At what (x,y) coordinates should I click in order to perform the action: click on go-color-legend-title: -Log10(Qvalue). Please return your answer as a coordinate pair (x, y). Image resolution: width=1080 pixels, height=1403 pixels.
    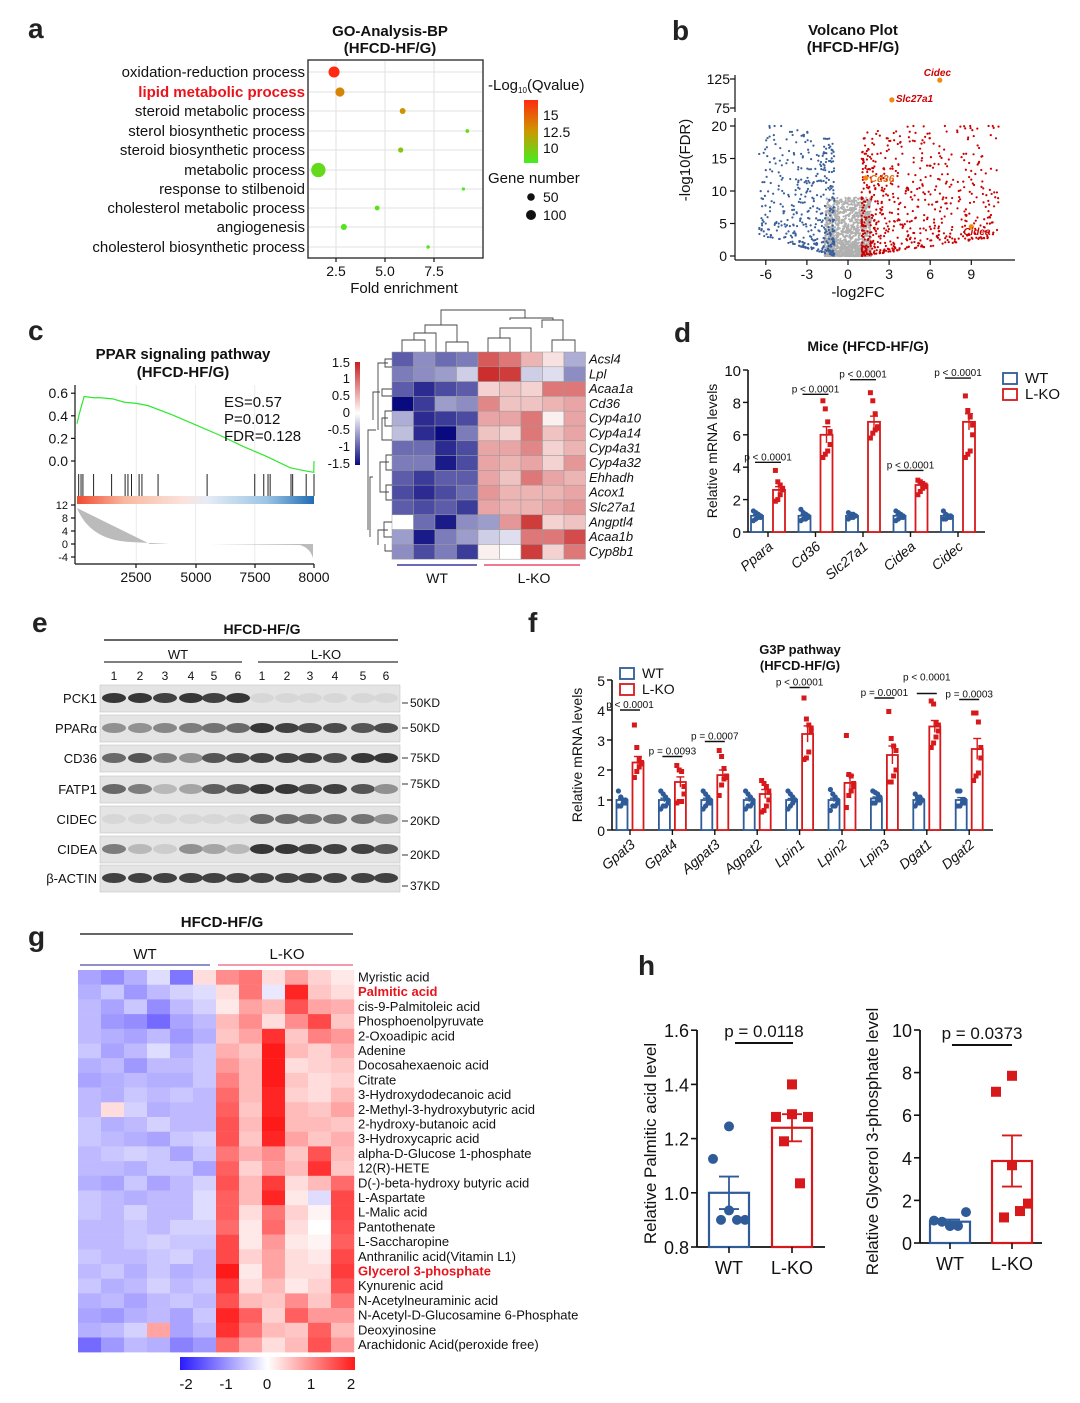
    Looking at the image, I should click on (536, 86).